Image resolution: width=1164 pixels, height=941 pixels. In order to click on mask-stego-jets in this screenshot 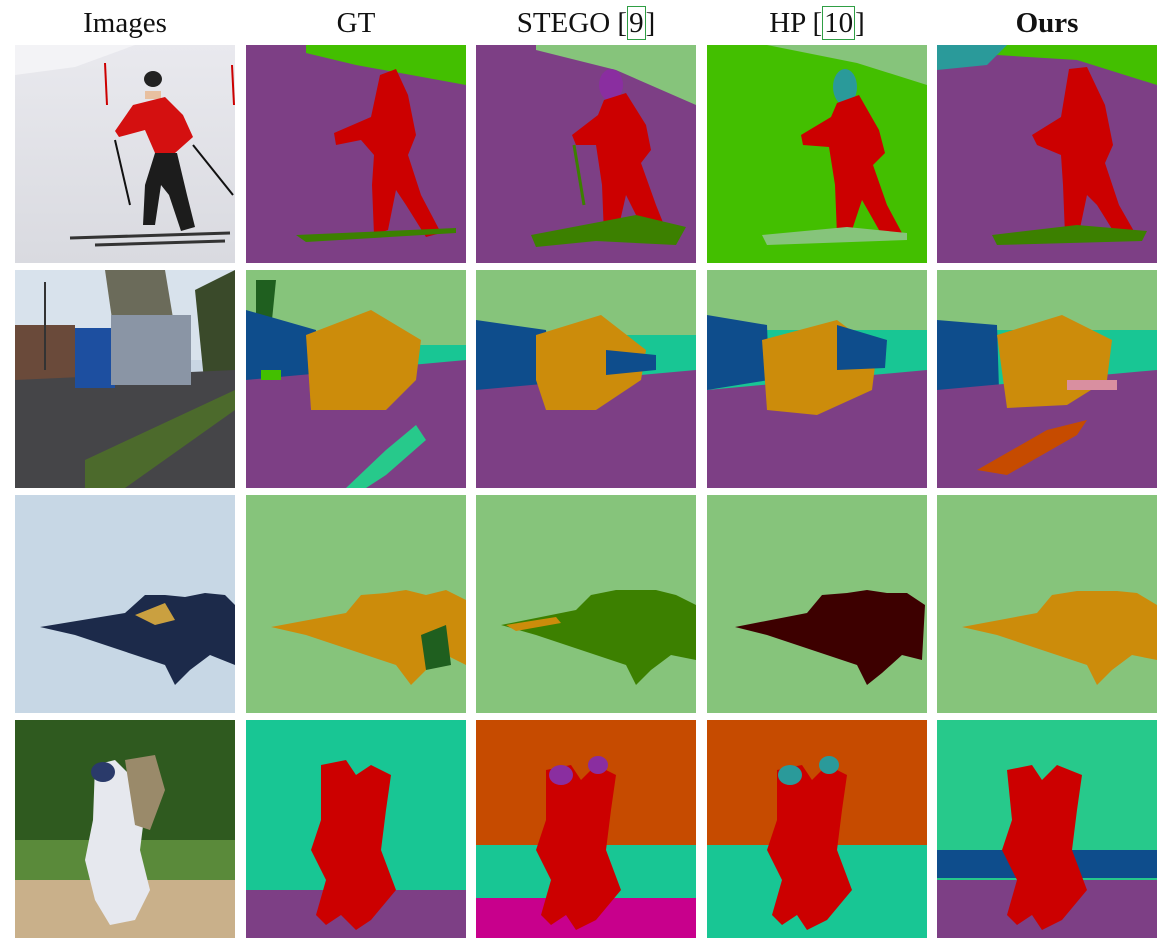, I will do `click(586, 604)`.